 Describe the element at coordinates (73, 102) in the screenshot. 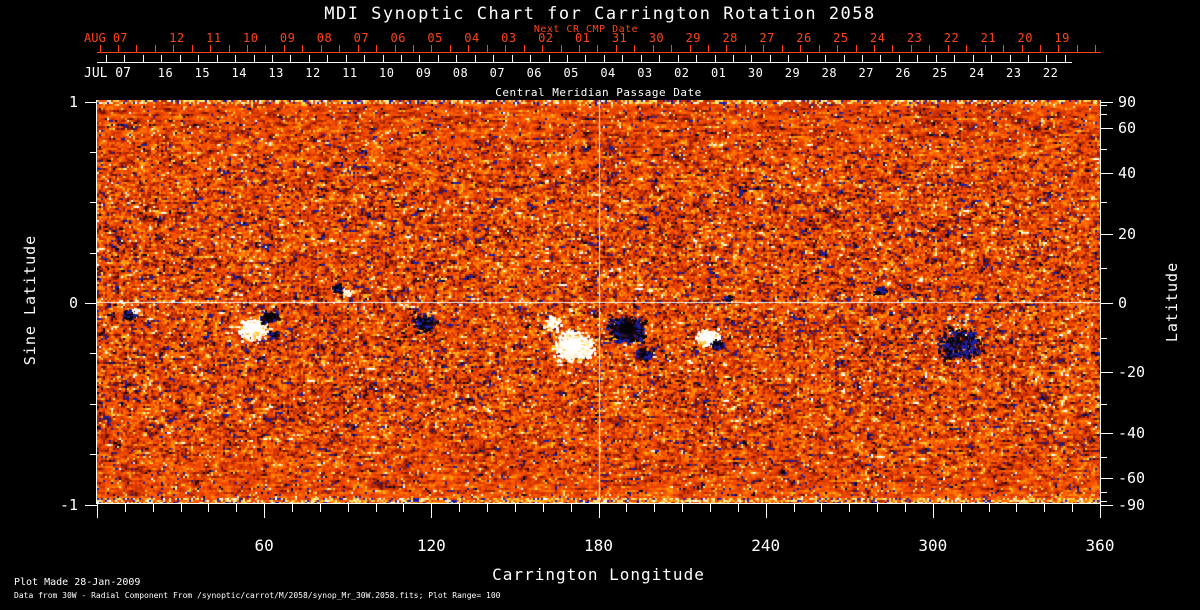

I see `sine-latitude-label: 1` at that location.